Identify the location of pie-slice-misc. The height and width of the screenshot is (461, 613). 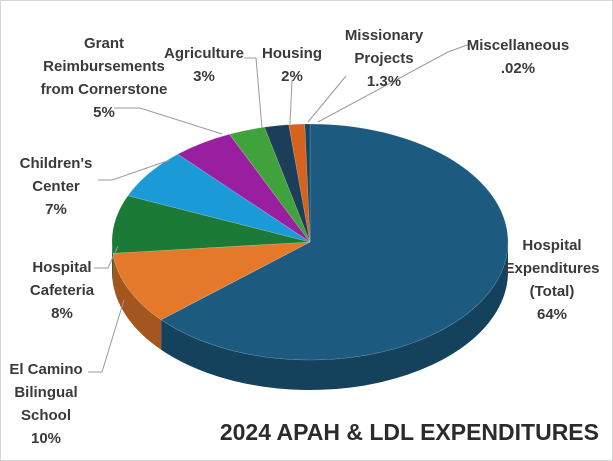
(307, 183).